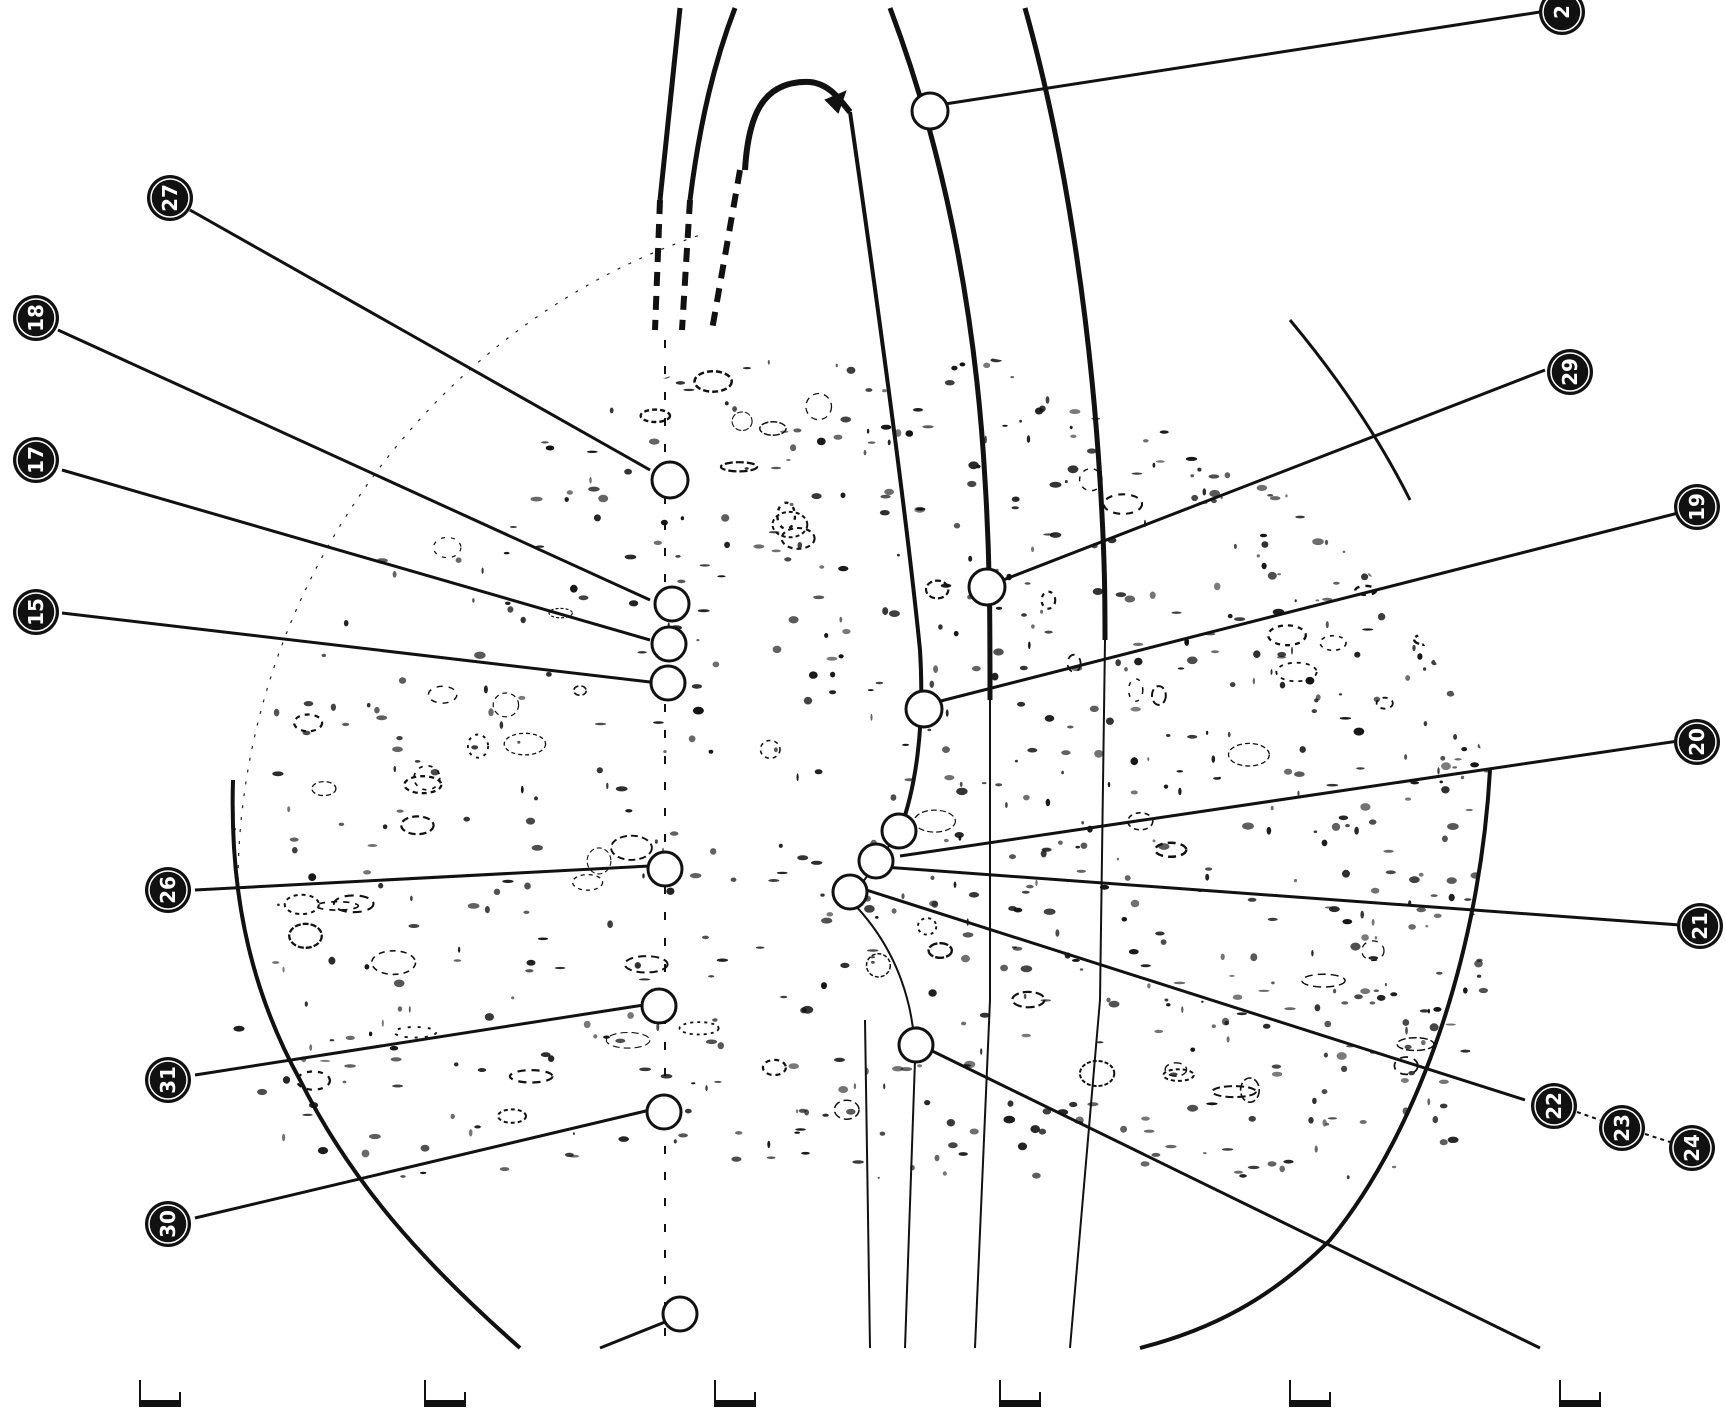  I want to click on badge-28: 2, so click(1562, 17).